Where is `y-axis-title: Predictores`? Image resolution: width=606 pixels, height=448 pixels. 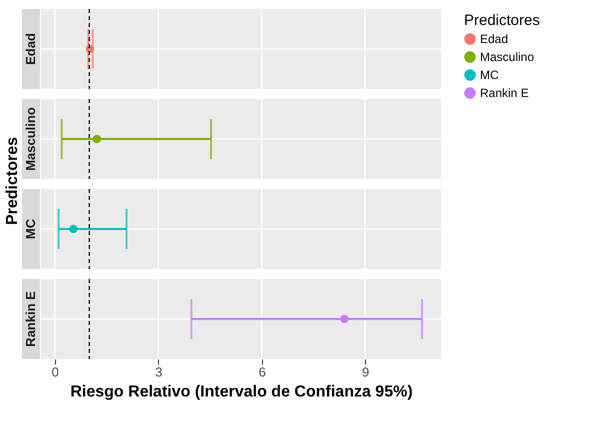 y-axis-title: Predictores is located at coordinates (12, 181).